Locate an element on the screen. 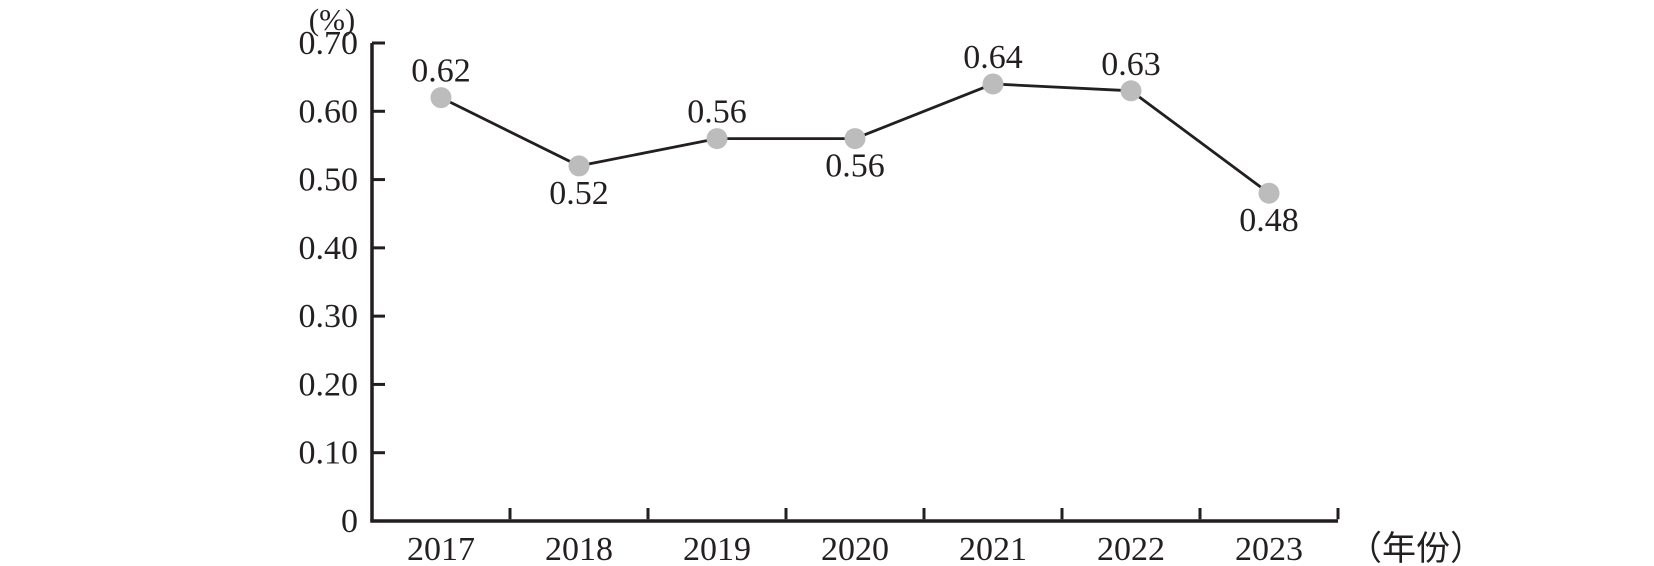  y-tick-label: 0.10 is located at coordinates (329, 453).